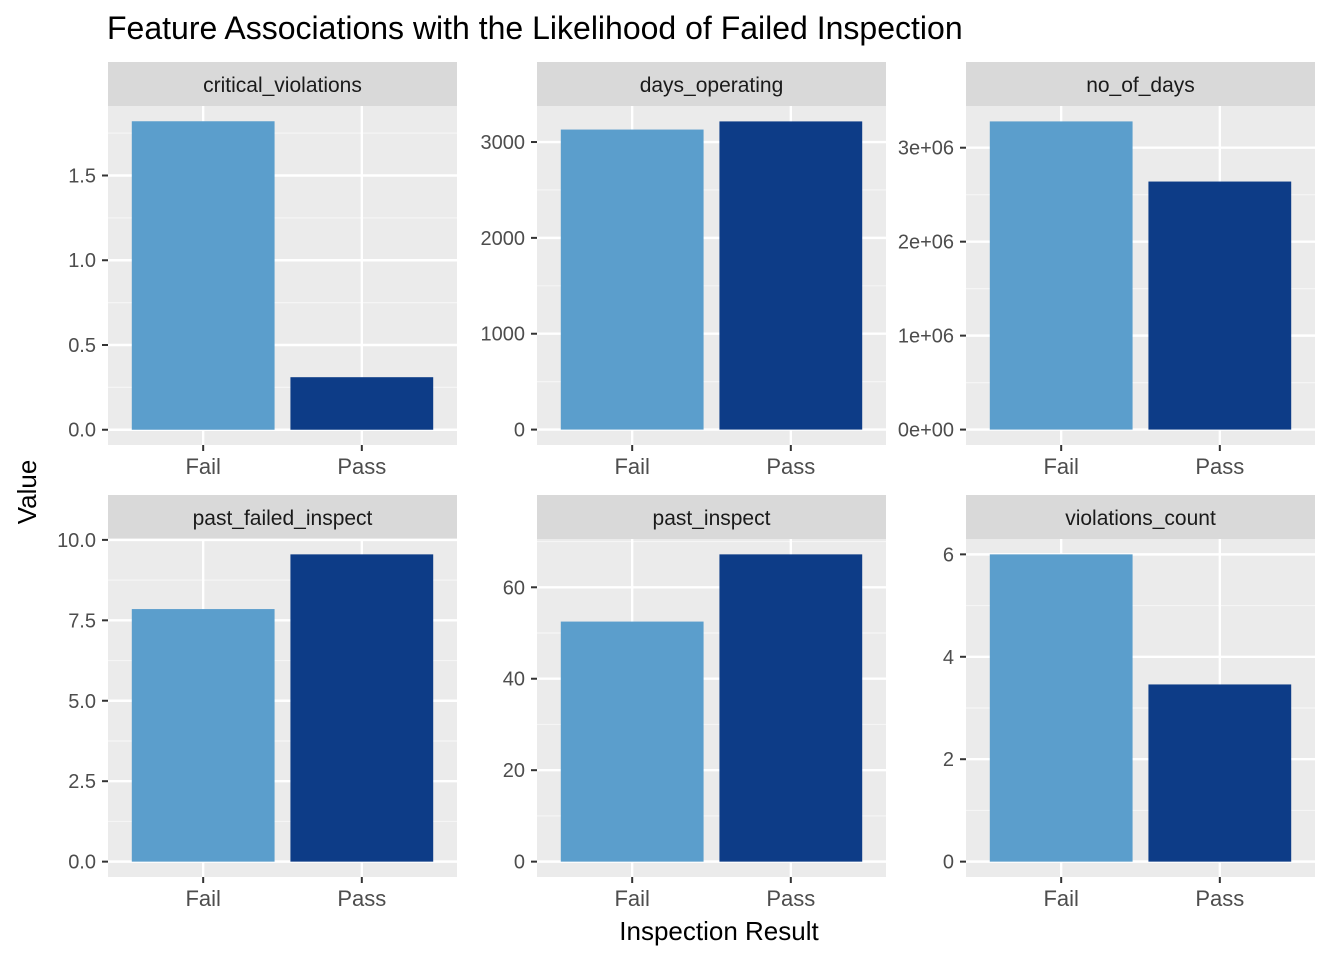  I want to click on y-tick-label: 4, so click(948, 658).